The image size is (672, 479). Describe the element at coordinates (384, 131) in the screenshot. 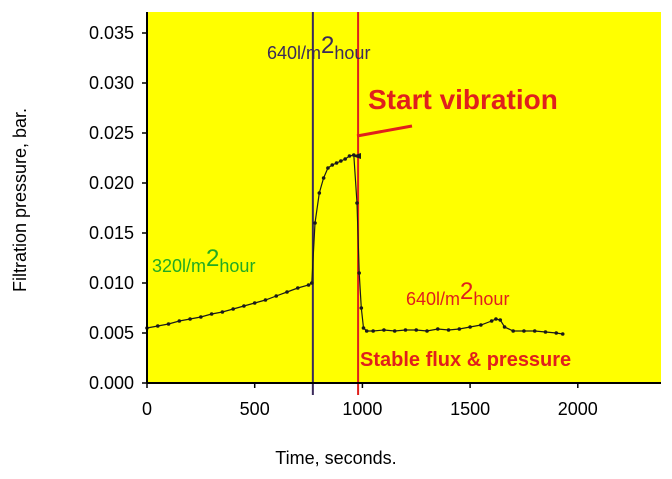

I see `start-vibration-pointer` at that location.